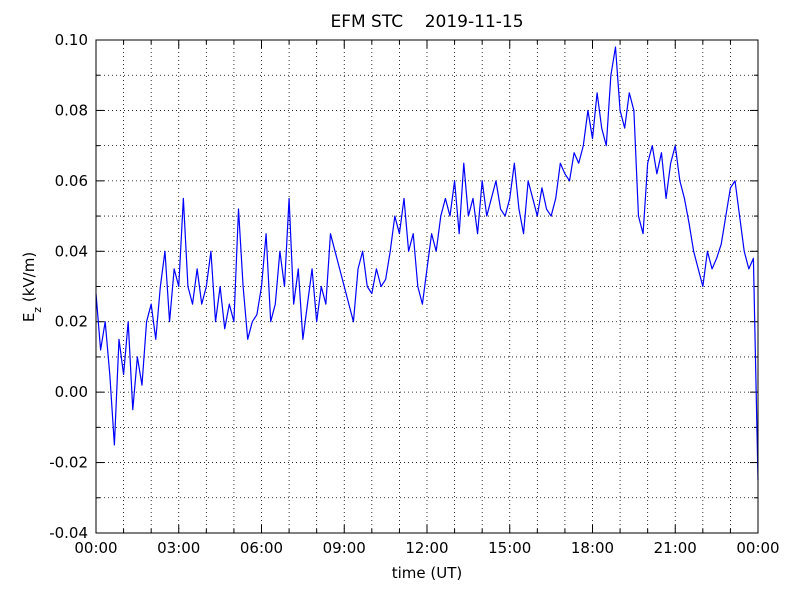  What do you see at coordinates (71, 181) in the screenshot?
I see `y-tick-label: 0.06` at bounding box center [71, 181].